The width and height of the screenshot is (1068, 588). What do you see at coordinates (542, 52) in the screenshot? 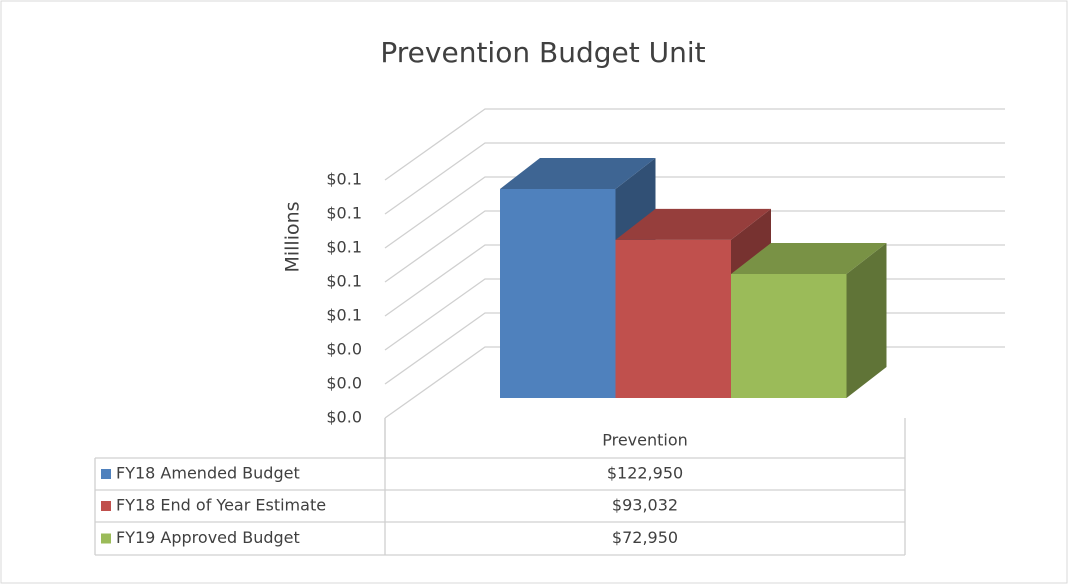
I see `chart-title: Prevention Budget Unit` at bounding box center [542, 52].